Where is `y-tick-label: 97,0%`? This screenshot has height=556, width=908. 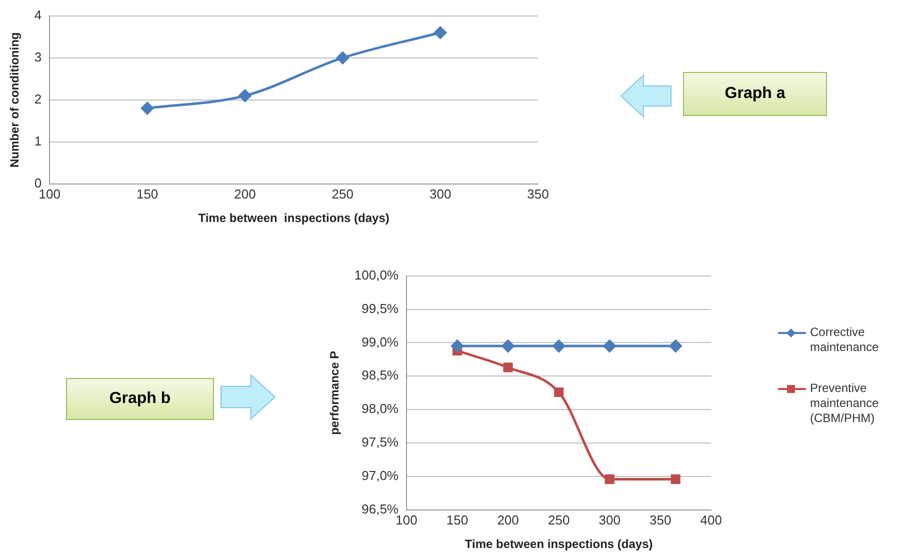 y-tick-label: 97,0% is located at coordinates (380, 476).